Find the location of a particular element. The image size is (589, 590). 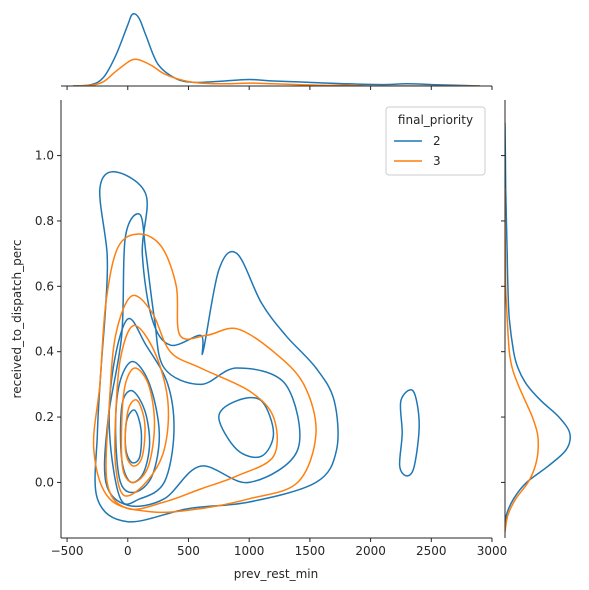

y-marginal-kde is located at coordinates (538, 327).